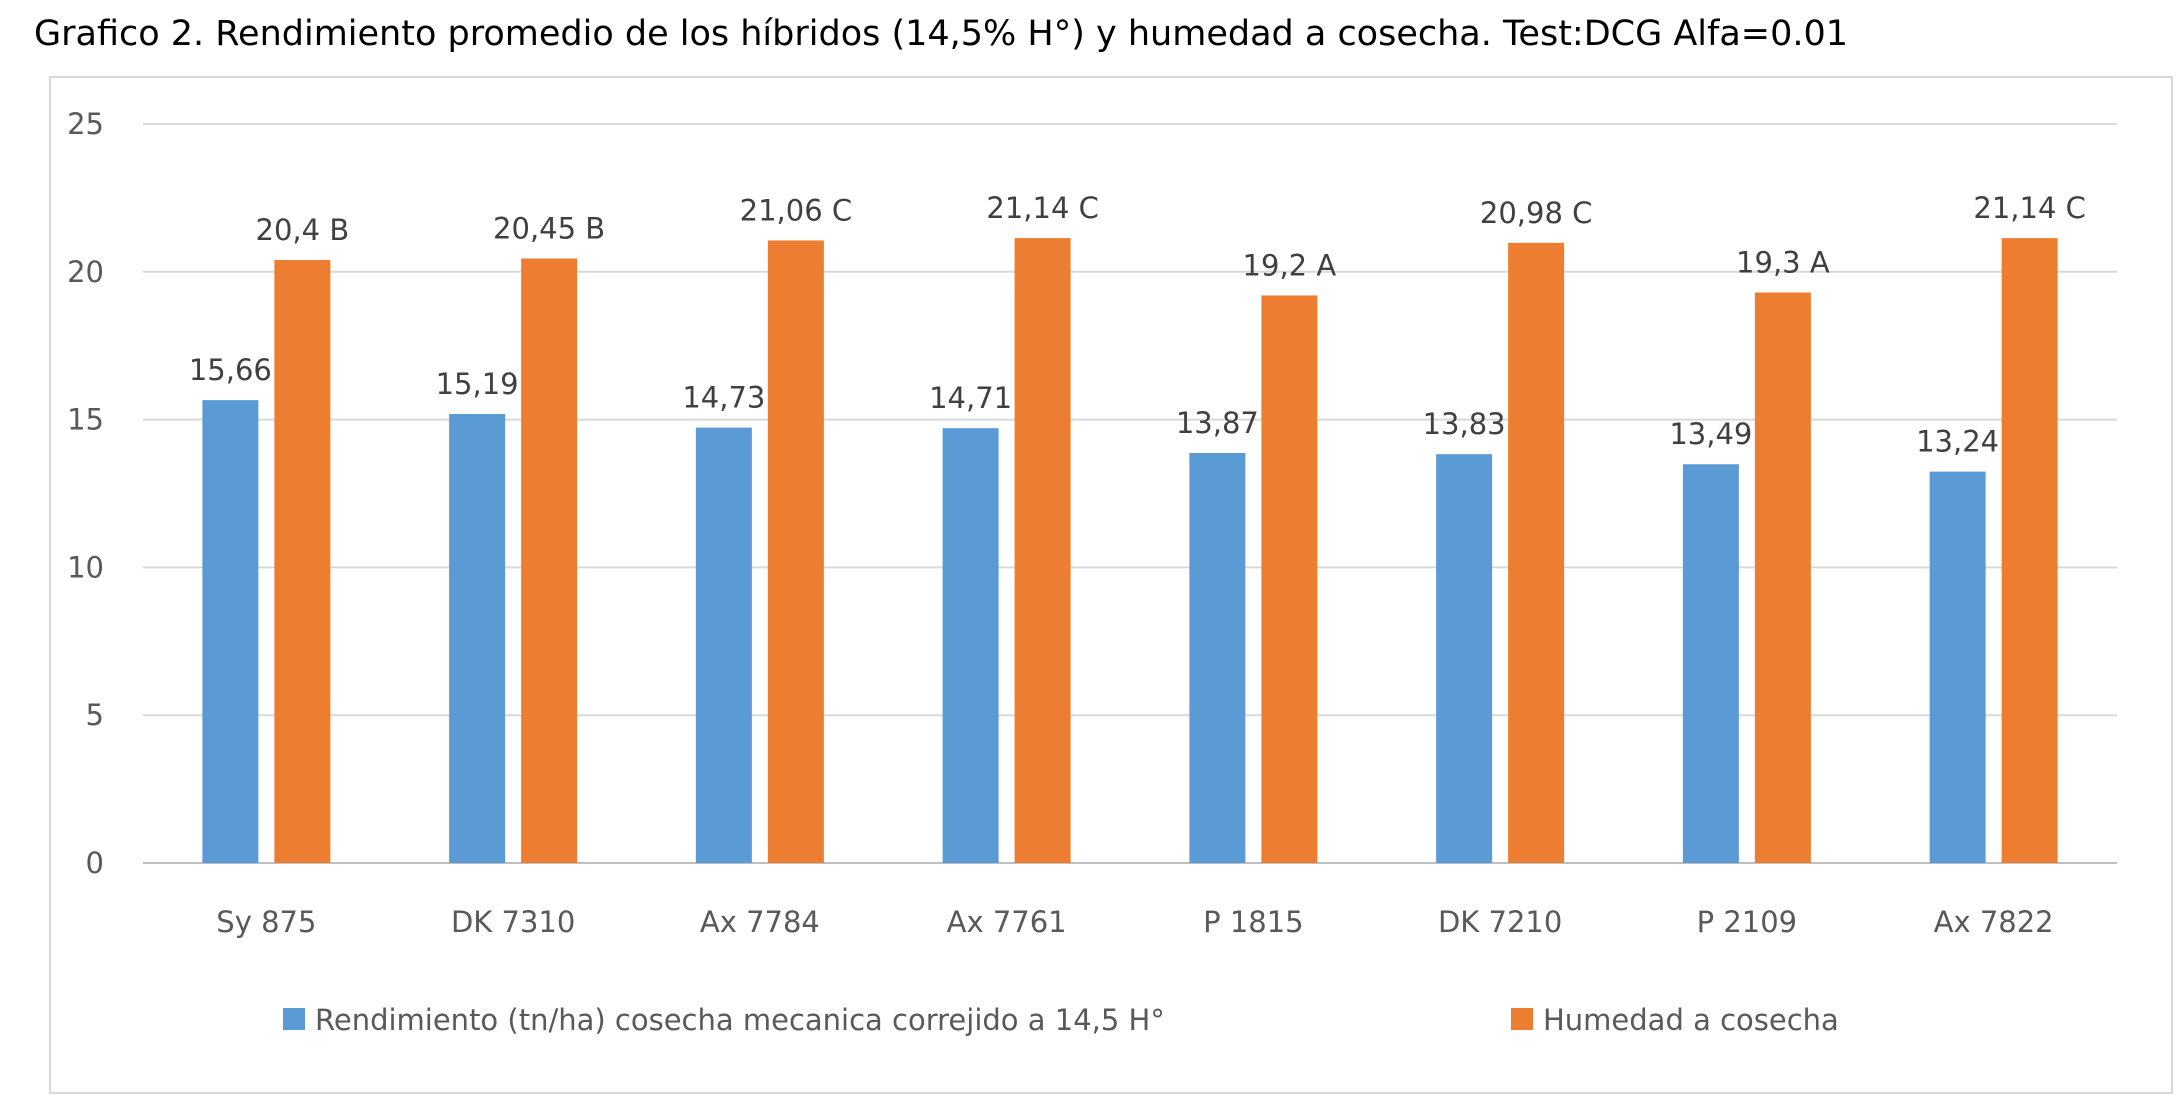 The image size is (2183, 1114). I want to click on data-label-humedad: 19,2 A, so click(1290, 265).